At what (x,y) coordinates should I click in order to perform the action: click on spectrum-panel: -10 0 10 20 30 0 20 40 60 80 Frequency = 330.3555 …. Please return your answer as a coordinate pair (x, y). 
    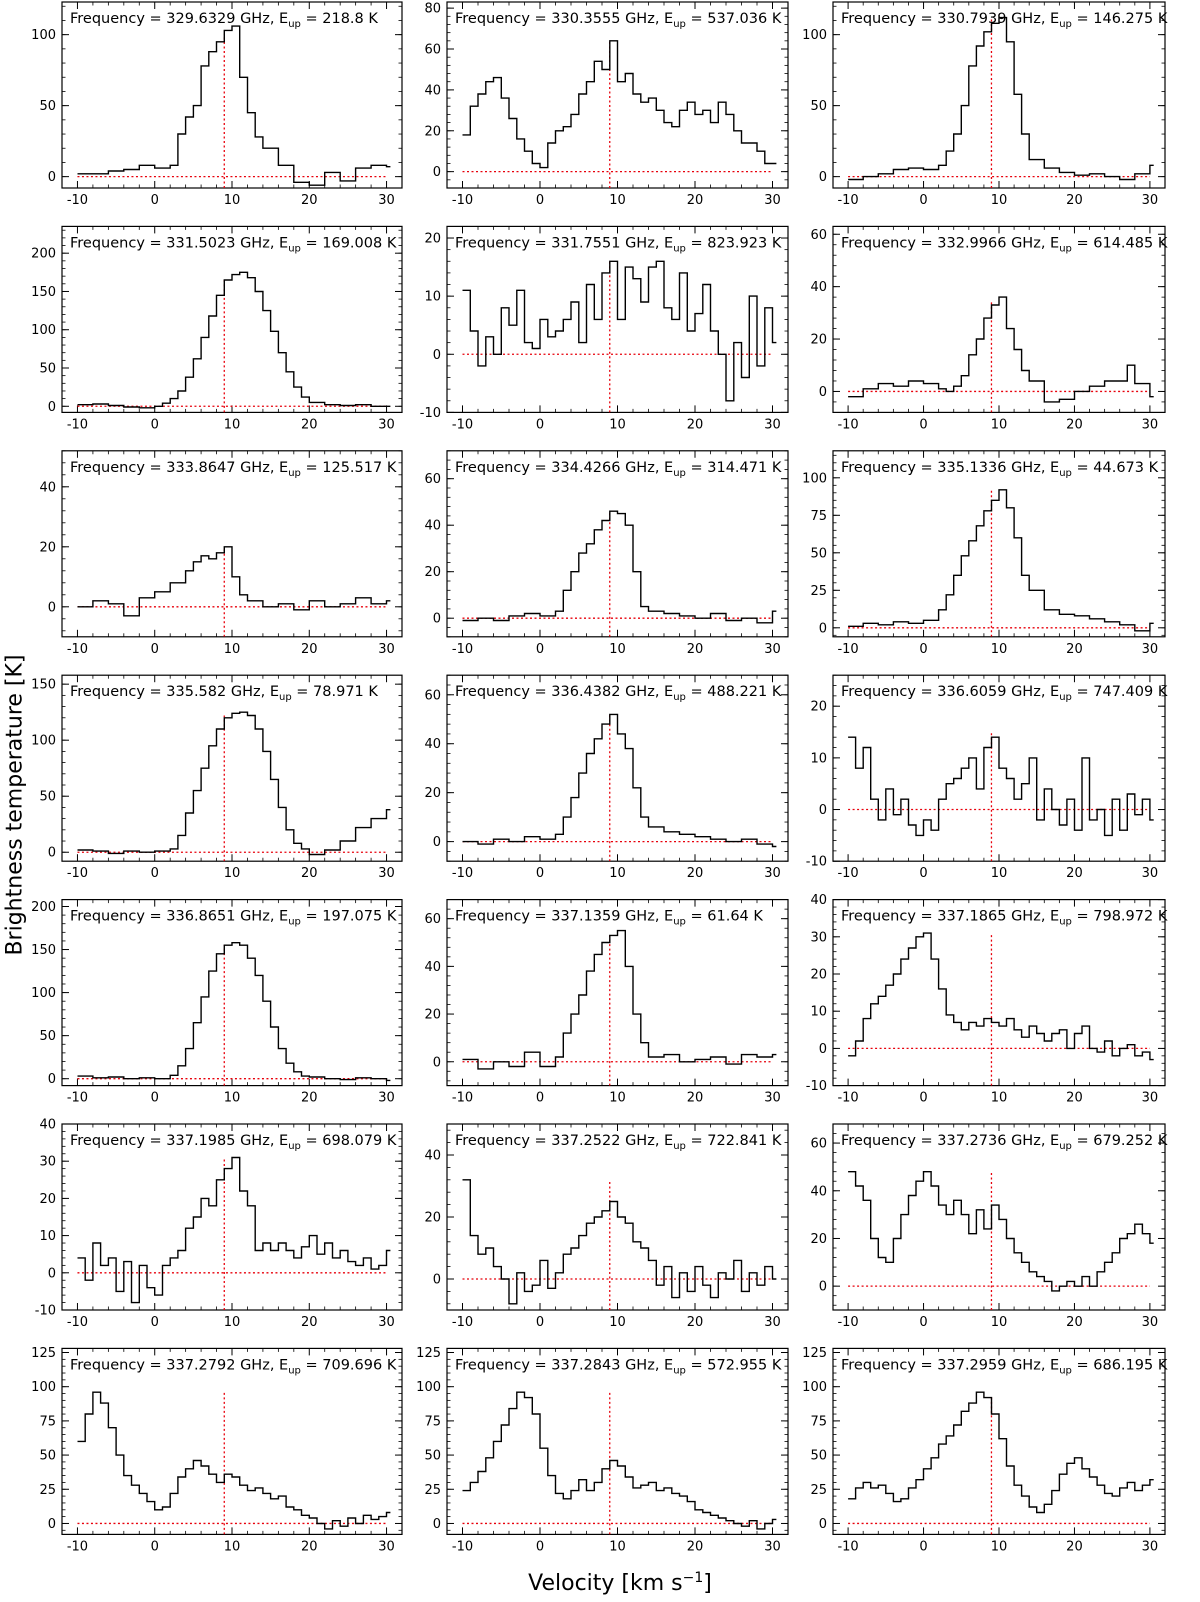
    Looking at the image, I should click on (606, 104).